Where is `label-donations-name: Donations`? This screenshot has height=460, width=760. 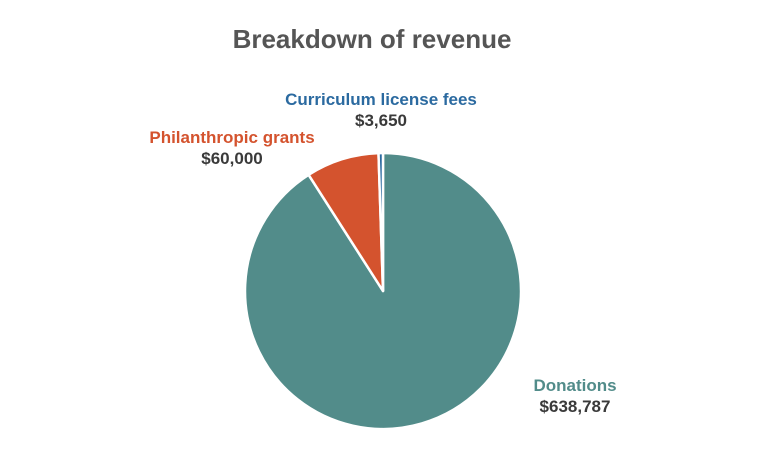
label-donations-name: Donations is located at coordinates (575, 385).